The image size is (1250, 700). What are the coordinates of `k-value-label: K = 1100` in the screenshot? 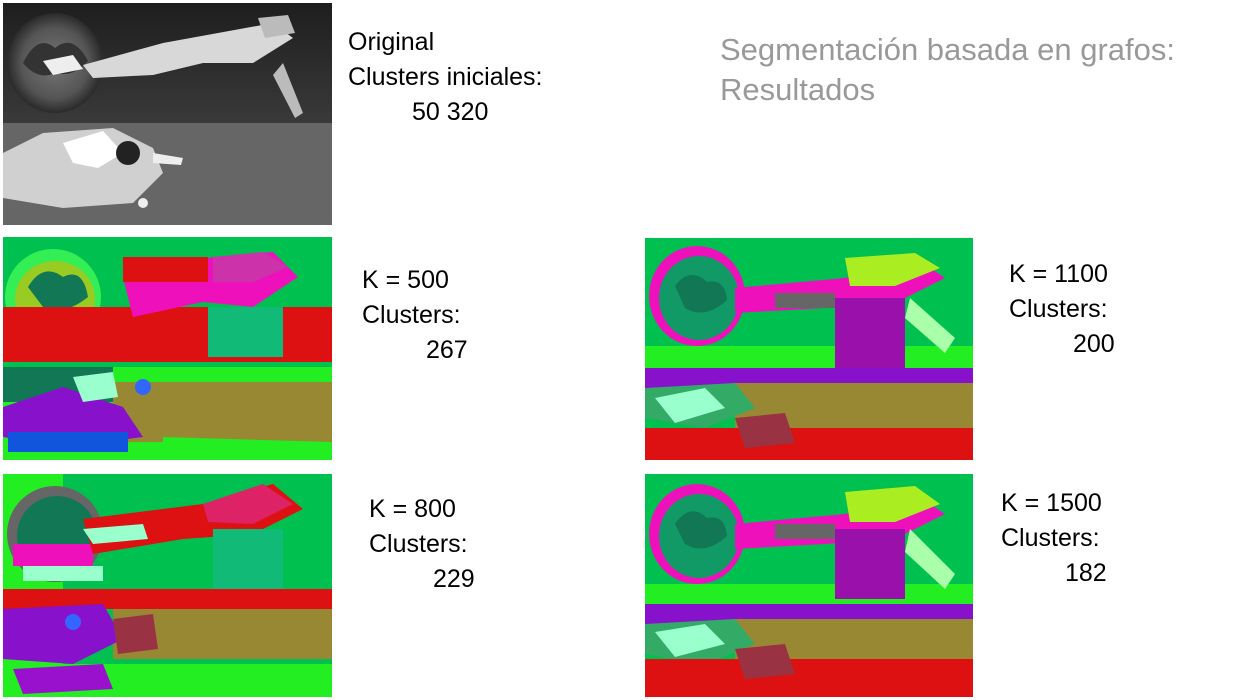 It's located at (1058, 274).